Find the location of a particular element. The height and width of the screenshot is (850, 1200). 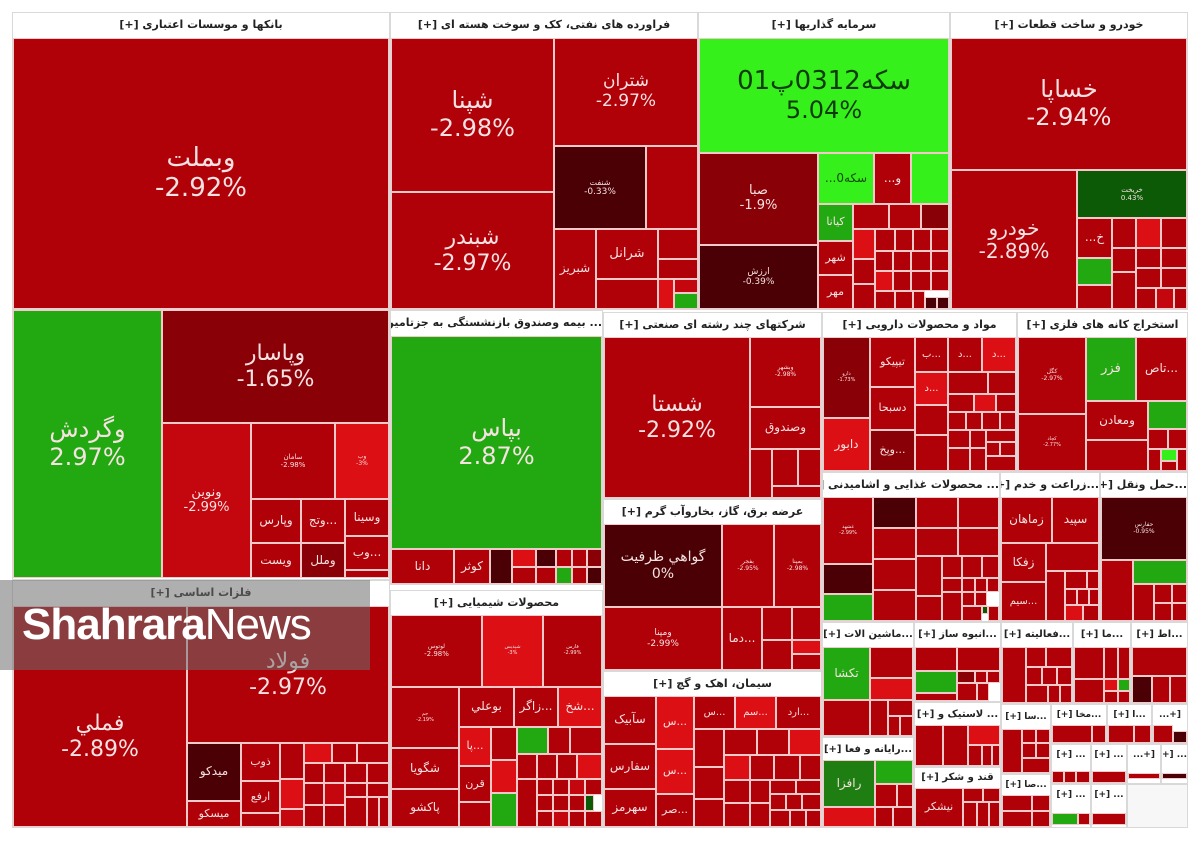

tile-dana: دانا is located at coordinates (422, 566).